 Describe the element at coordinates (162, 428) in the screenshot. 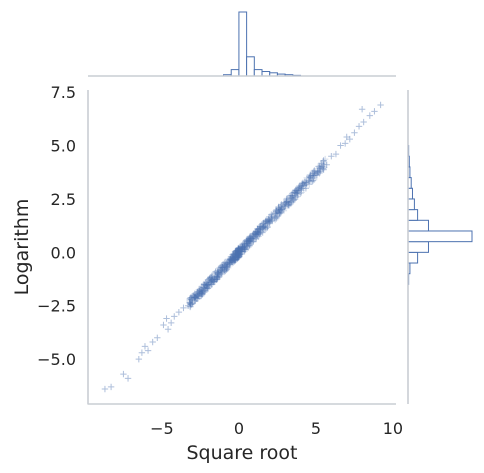

I see `x-tick-label: −5` at that location.